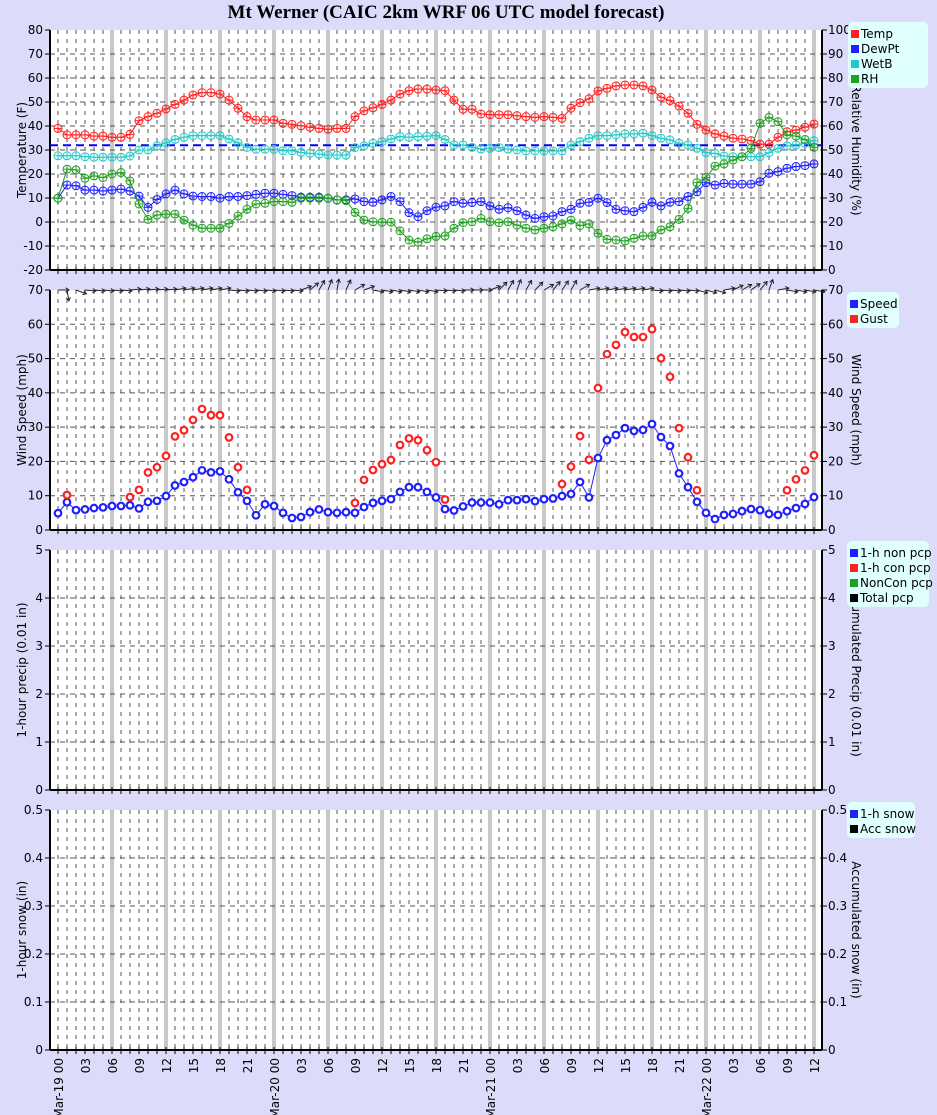  What do you see at coordinates (35, 126) in the screenshot?
I see `y-tick-label: 40` at bounding box center [35, 126].